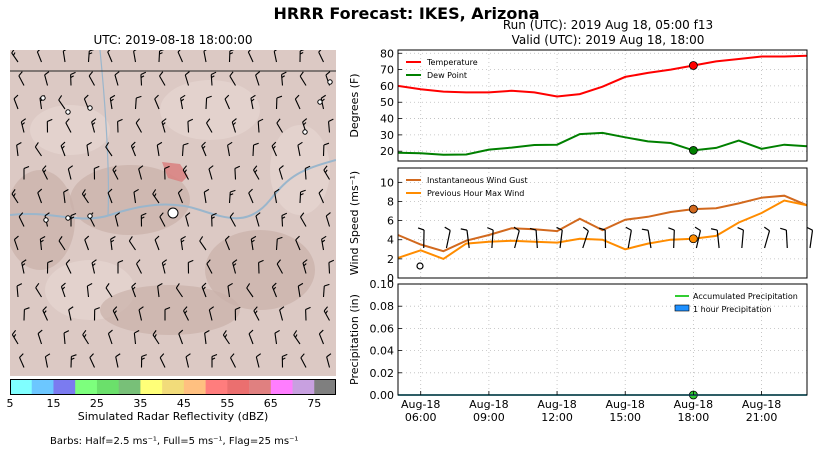 Image resolution: width=813 pixels, height=460 pixels. Describe the element at coordinates (477, 180) in the screenshot. I see `legend-label: Instantaneous Wind Gust` at that location.